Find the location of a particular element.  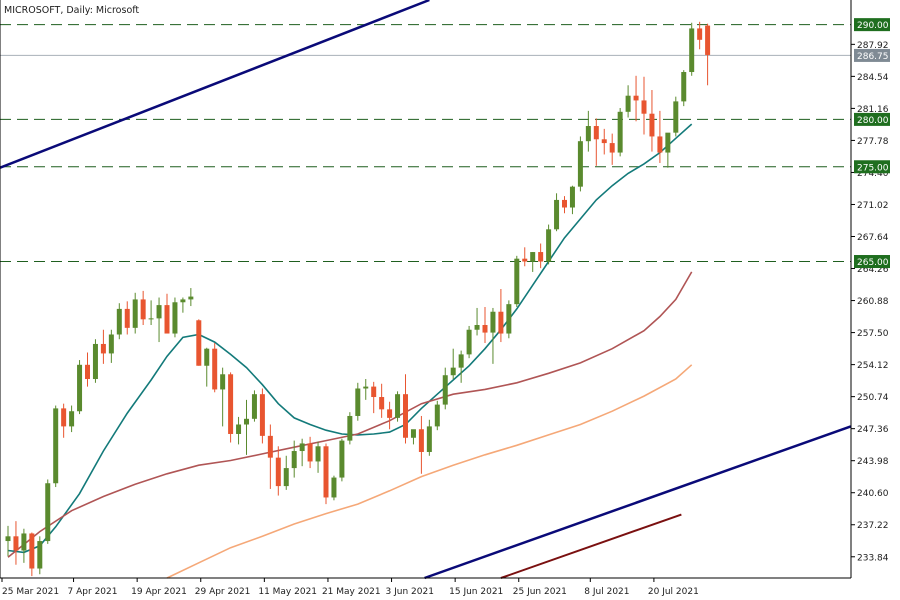

candle-body is located at coordinates (572, 197).